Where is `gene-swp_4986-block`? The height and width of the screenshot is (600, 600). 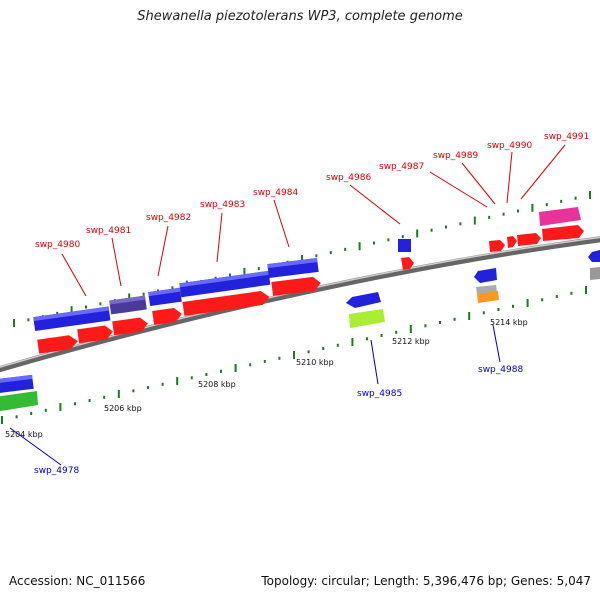 gene-swp_4986-block is located at coordinates (404, 245).